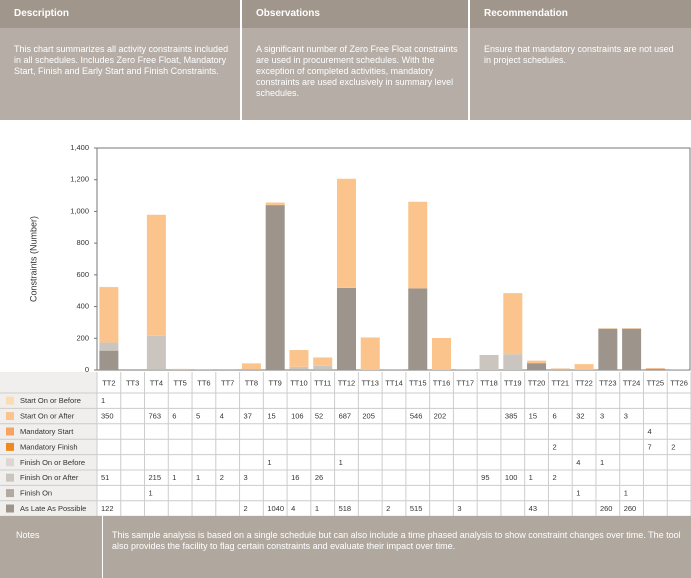 The height and width of the screenshot is (578, 691). What do you see at coordinates (275, 382) in the screenshot?
I see `x-tick-label: TT9` at bounding box center [275, 382].